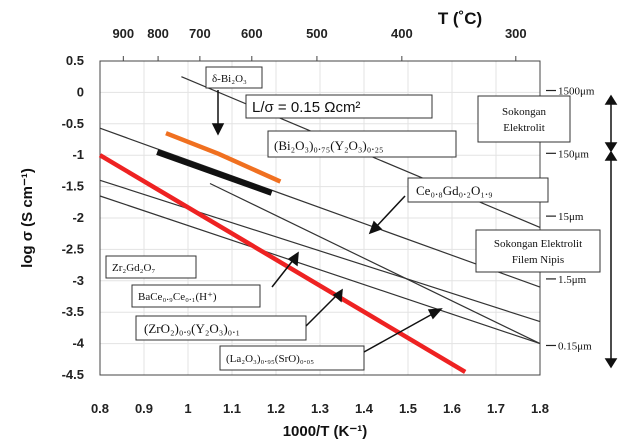  I want to click on y-tick-label: -0.5, so click(73, 123).